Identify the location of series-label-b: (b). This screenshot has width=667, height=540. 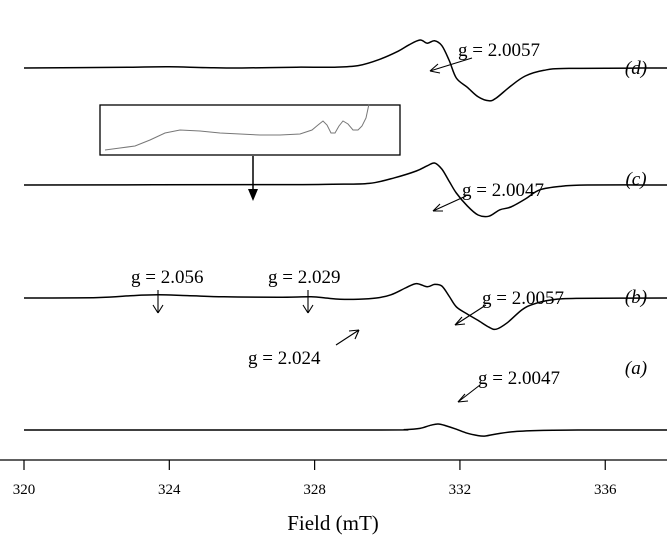
(636, 297).